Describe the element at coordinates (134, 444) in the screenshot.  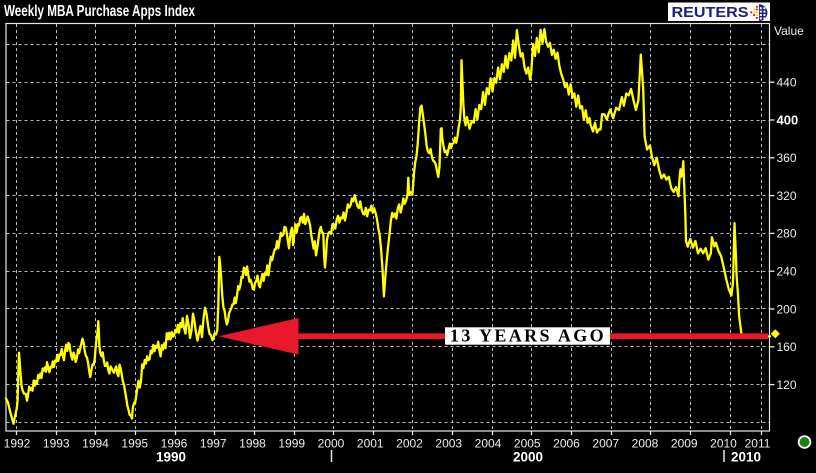
I see `svg-text: 1995` at that location.